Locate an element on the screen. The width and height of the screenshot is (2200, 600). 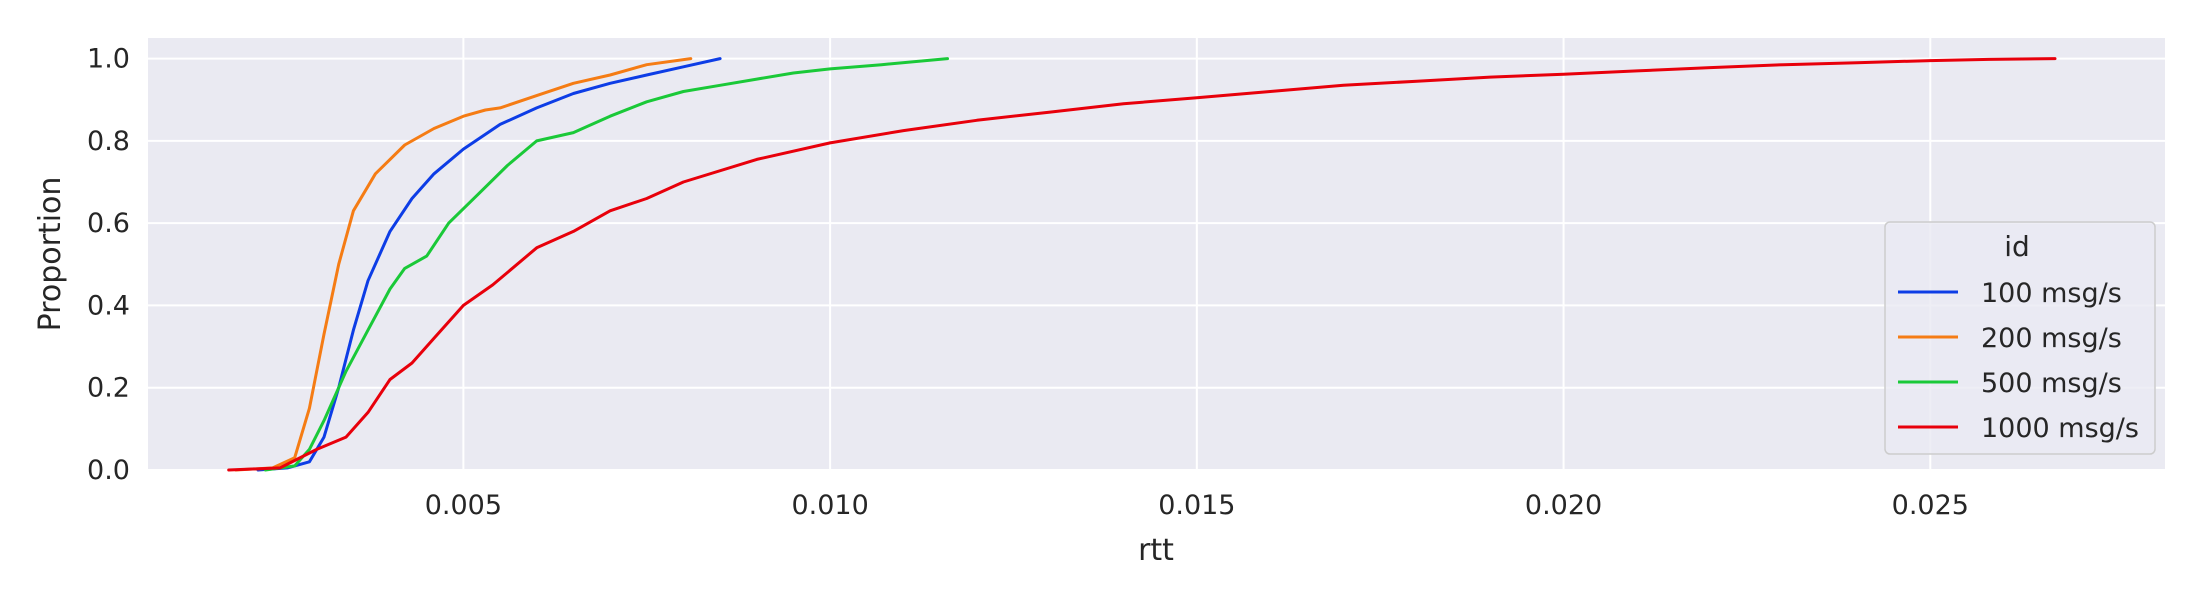
x-tick-label: 0.010 is located at coordinates (829, 505).